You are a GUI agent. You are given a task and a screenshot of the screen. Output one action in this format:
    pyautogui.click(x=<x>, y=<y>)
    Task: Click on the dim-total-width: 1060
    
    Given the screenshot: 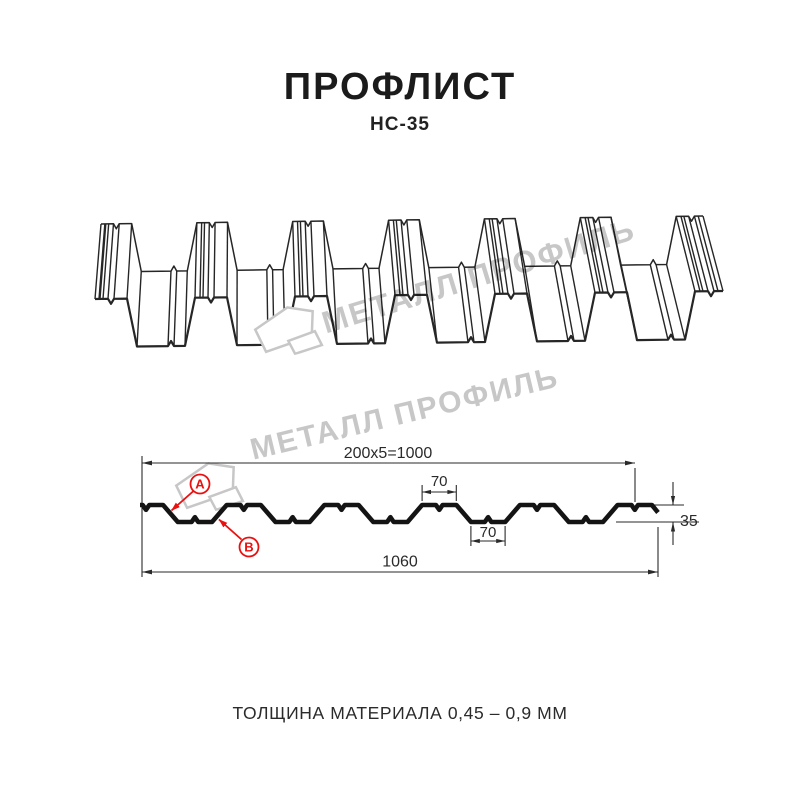 What is the action you would take?
    pyautogui.click(x=400, y=552)
    